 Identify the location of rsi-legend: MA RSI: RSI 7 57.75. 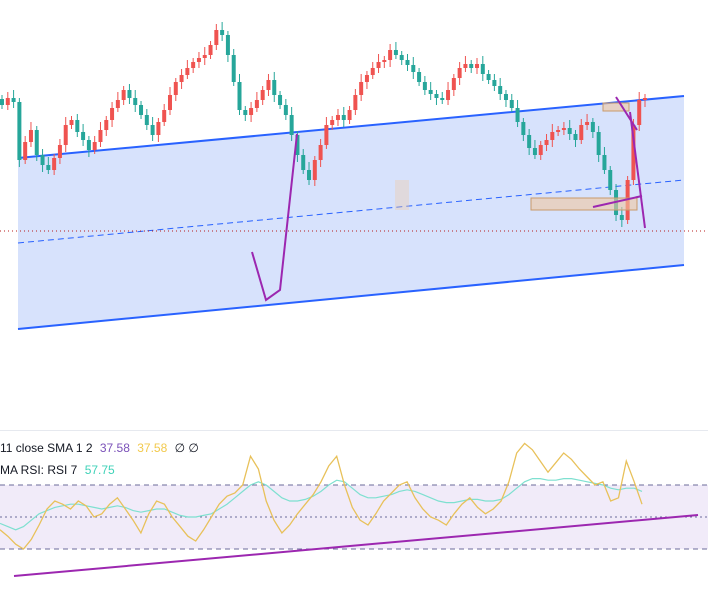
(59, 470).